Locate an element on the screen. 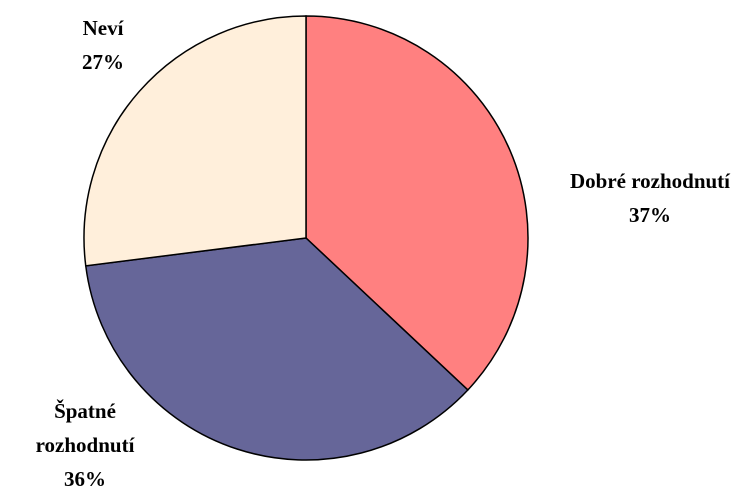 The width and height of the screenshot is (755, 496). value-label: 37% is located at coordinates (650, 215).